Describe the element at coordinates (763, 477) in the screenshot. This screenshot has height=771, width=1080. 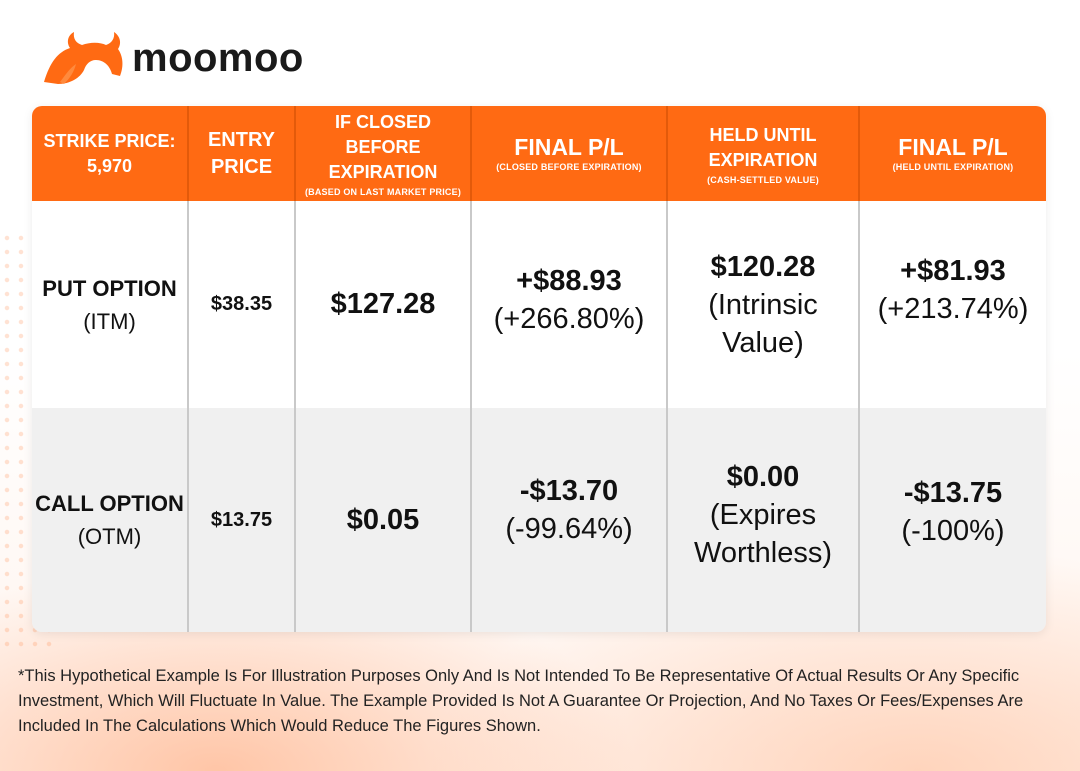
I see `held-value: $0.00` at that location.